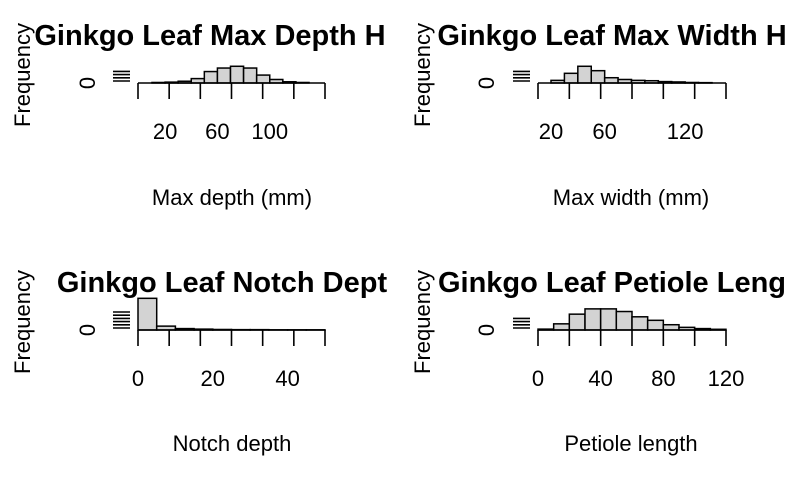 The width and height of the screenshot is (800, 494). What do you see at coordinates (631, 197) in the screenshot?
I see `x-axis-title: Max width (mm)` at bounding box center [631, 197].